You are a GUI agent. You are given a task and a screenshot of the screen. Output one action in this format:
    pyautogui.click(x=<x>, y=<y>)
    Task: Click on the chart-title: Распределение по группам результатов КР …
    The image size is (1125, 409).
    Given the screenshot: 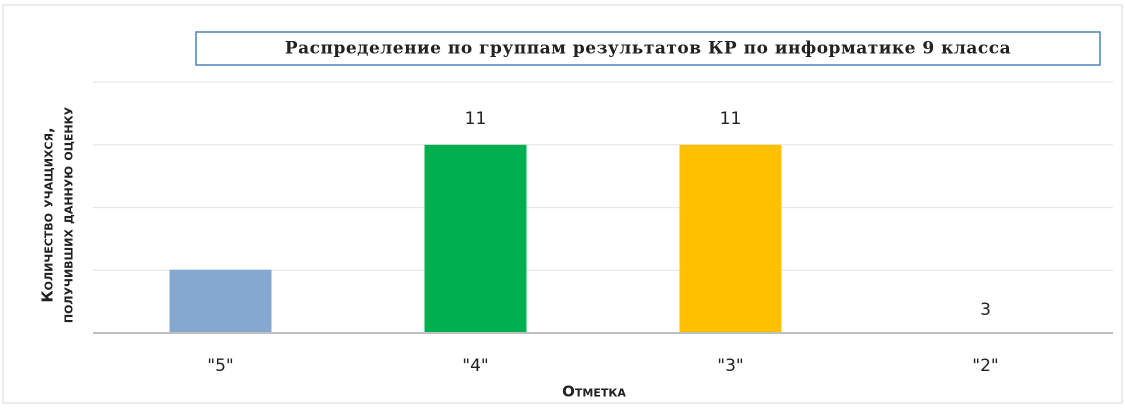 What is the action you would take?
    pyautogui.click(x=648, y=49)
    